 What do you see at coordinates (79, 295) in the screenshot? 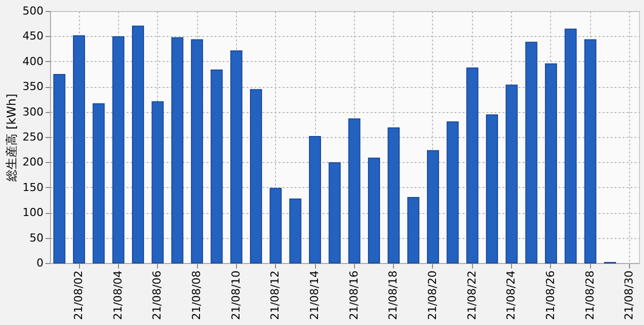
I see `x-tick-label: 21/08/02` at bounding box center [79, 295].